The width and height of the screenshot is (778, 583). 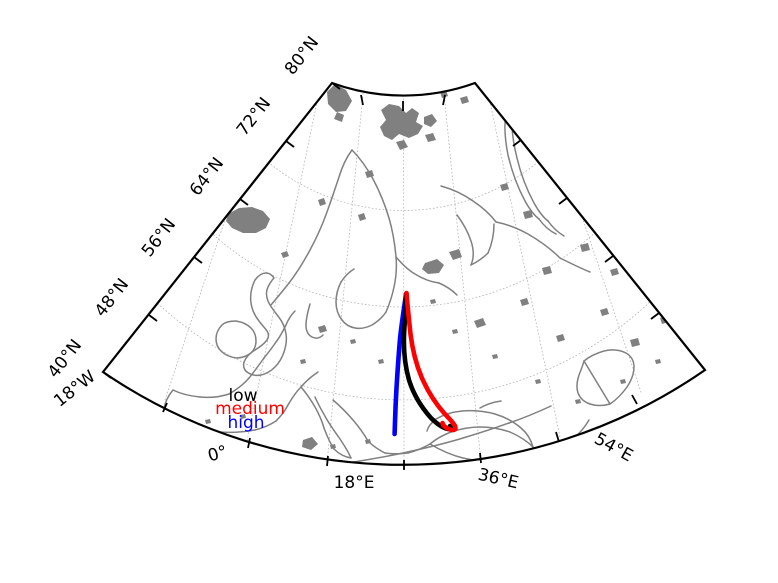 I want to click on lon-tick-label: 18°E, so click(x=354, y=483).